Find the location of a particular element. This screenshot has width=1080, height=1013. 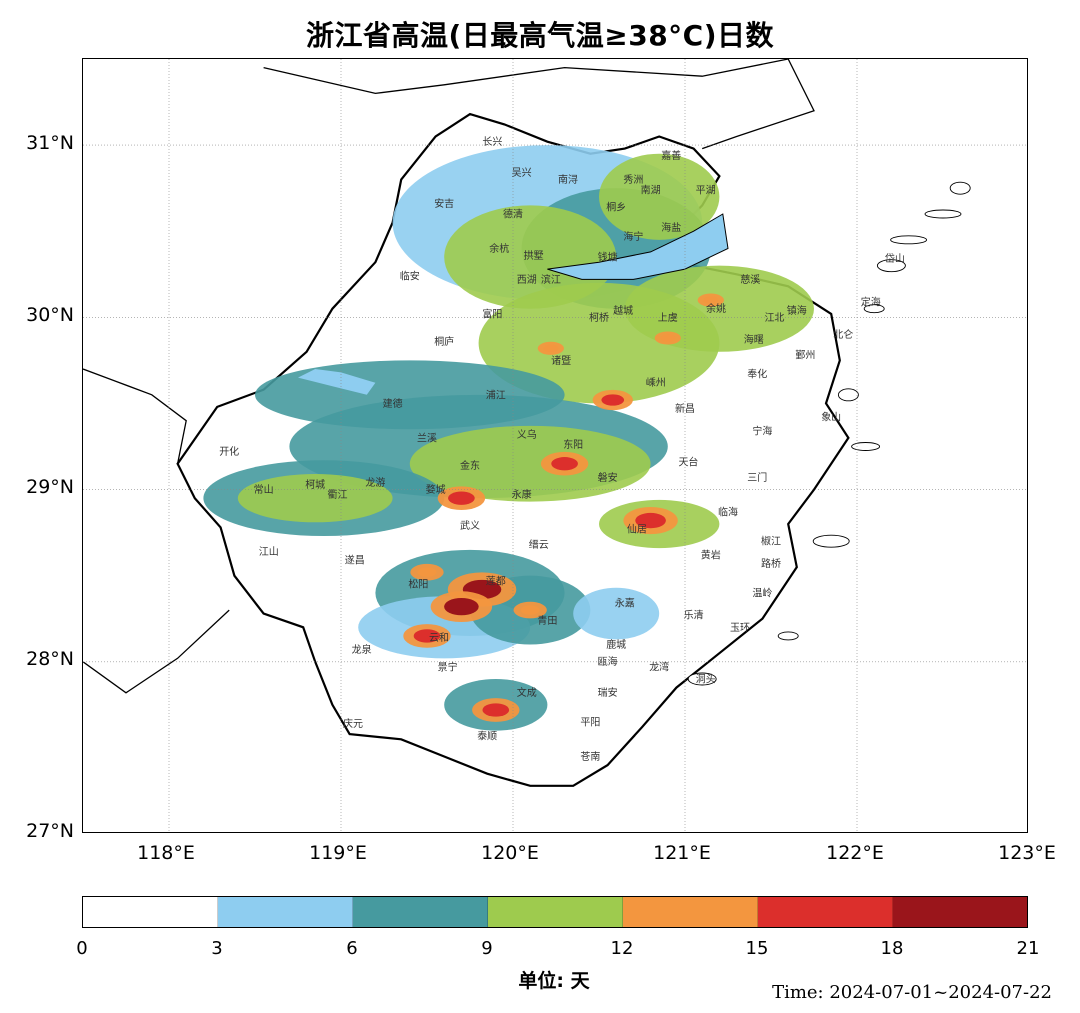

city-label-19: 富阳 is located at coordinates (492, 313).